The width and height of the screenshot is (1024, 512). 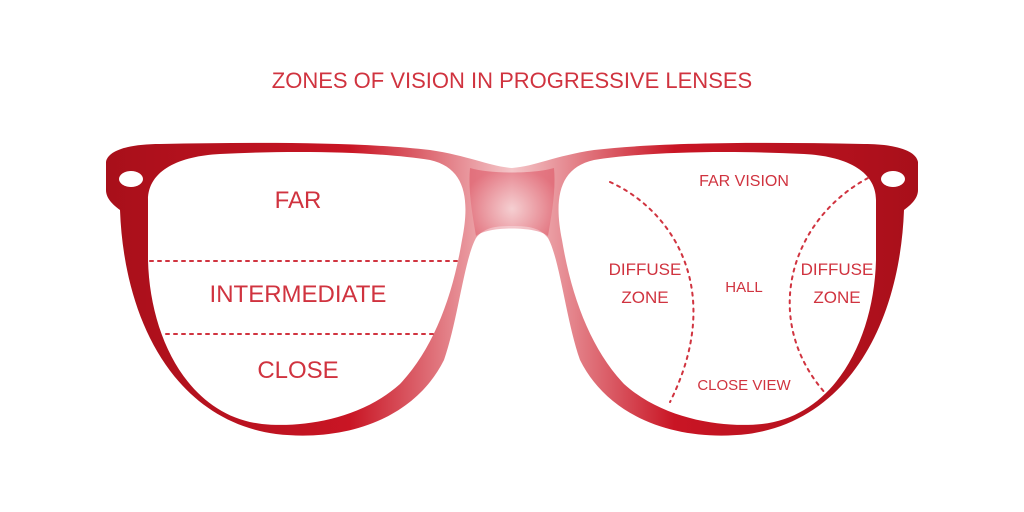 What do you see at coordinates (297, 370) in the screenshot?
I see `left-zone-close: CLOSE` at bounding box center [297, 370].